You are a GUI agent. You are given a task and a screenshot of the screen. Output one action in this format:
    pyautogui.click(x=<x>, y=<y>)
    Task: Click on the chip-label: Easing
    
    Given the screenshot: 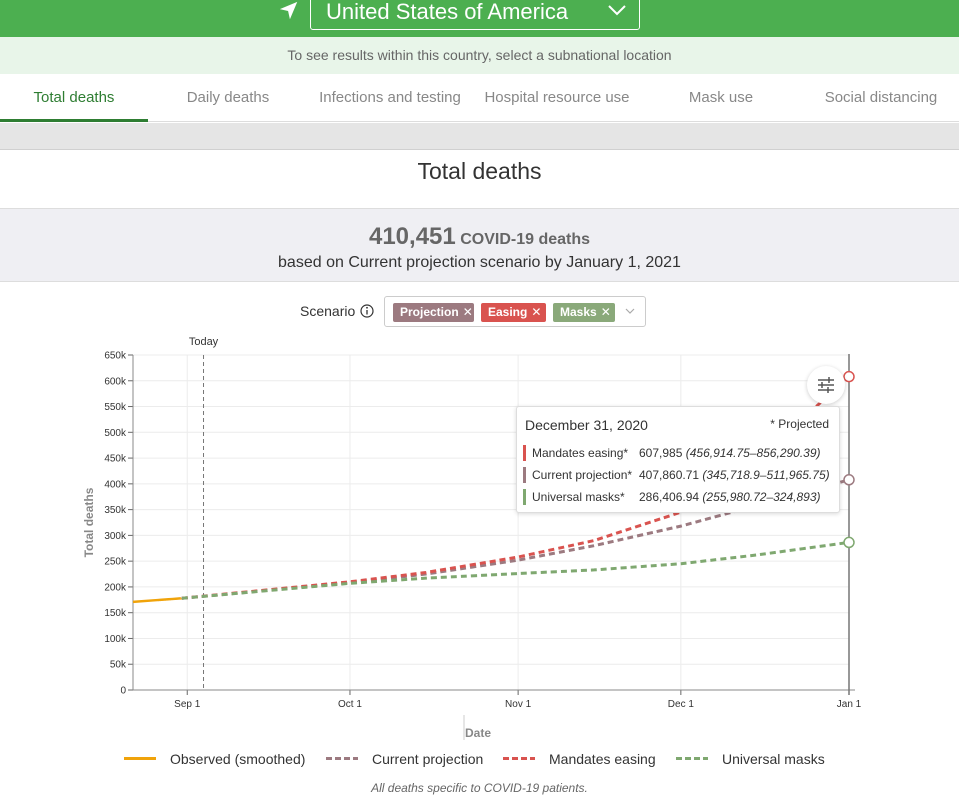 What is the action you would take?
    pyautogui.click(x=508, y=312)
    